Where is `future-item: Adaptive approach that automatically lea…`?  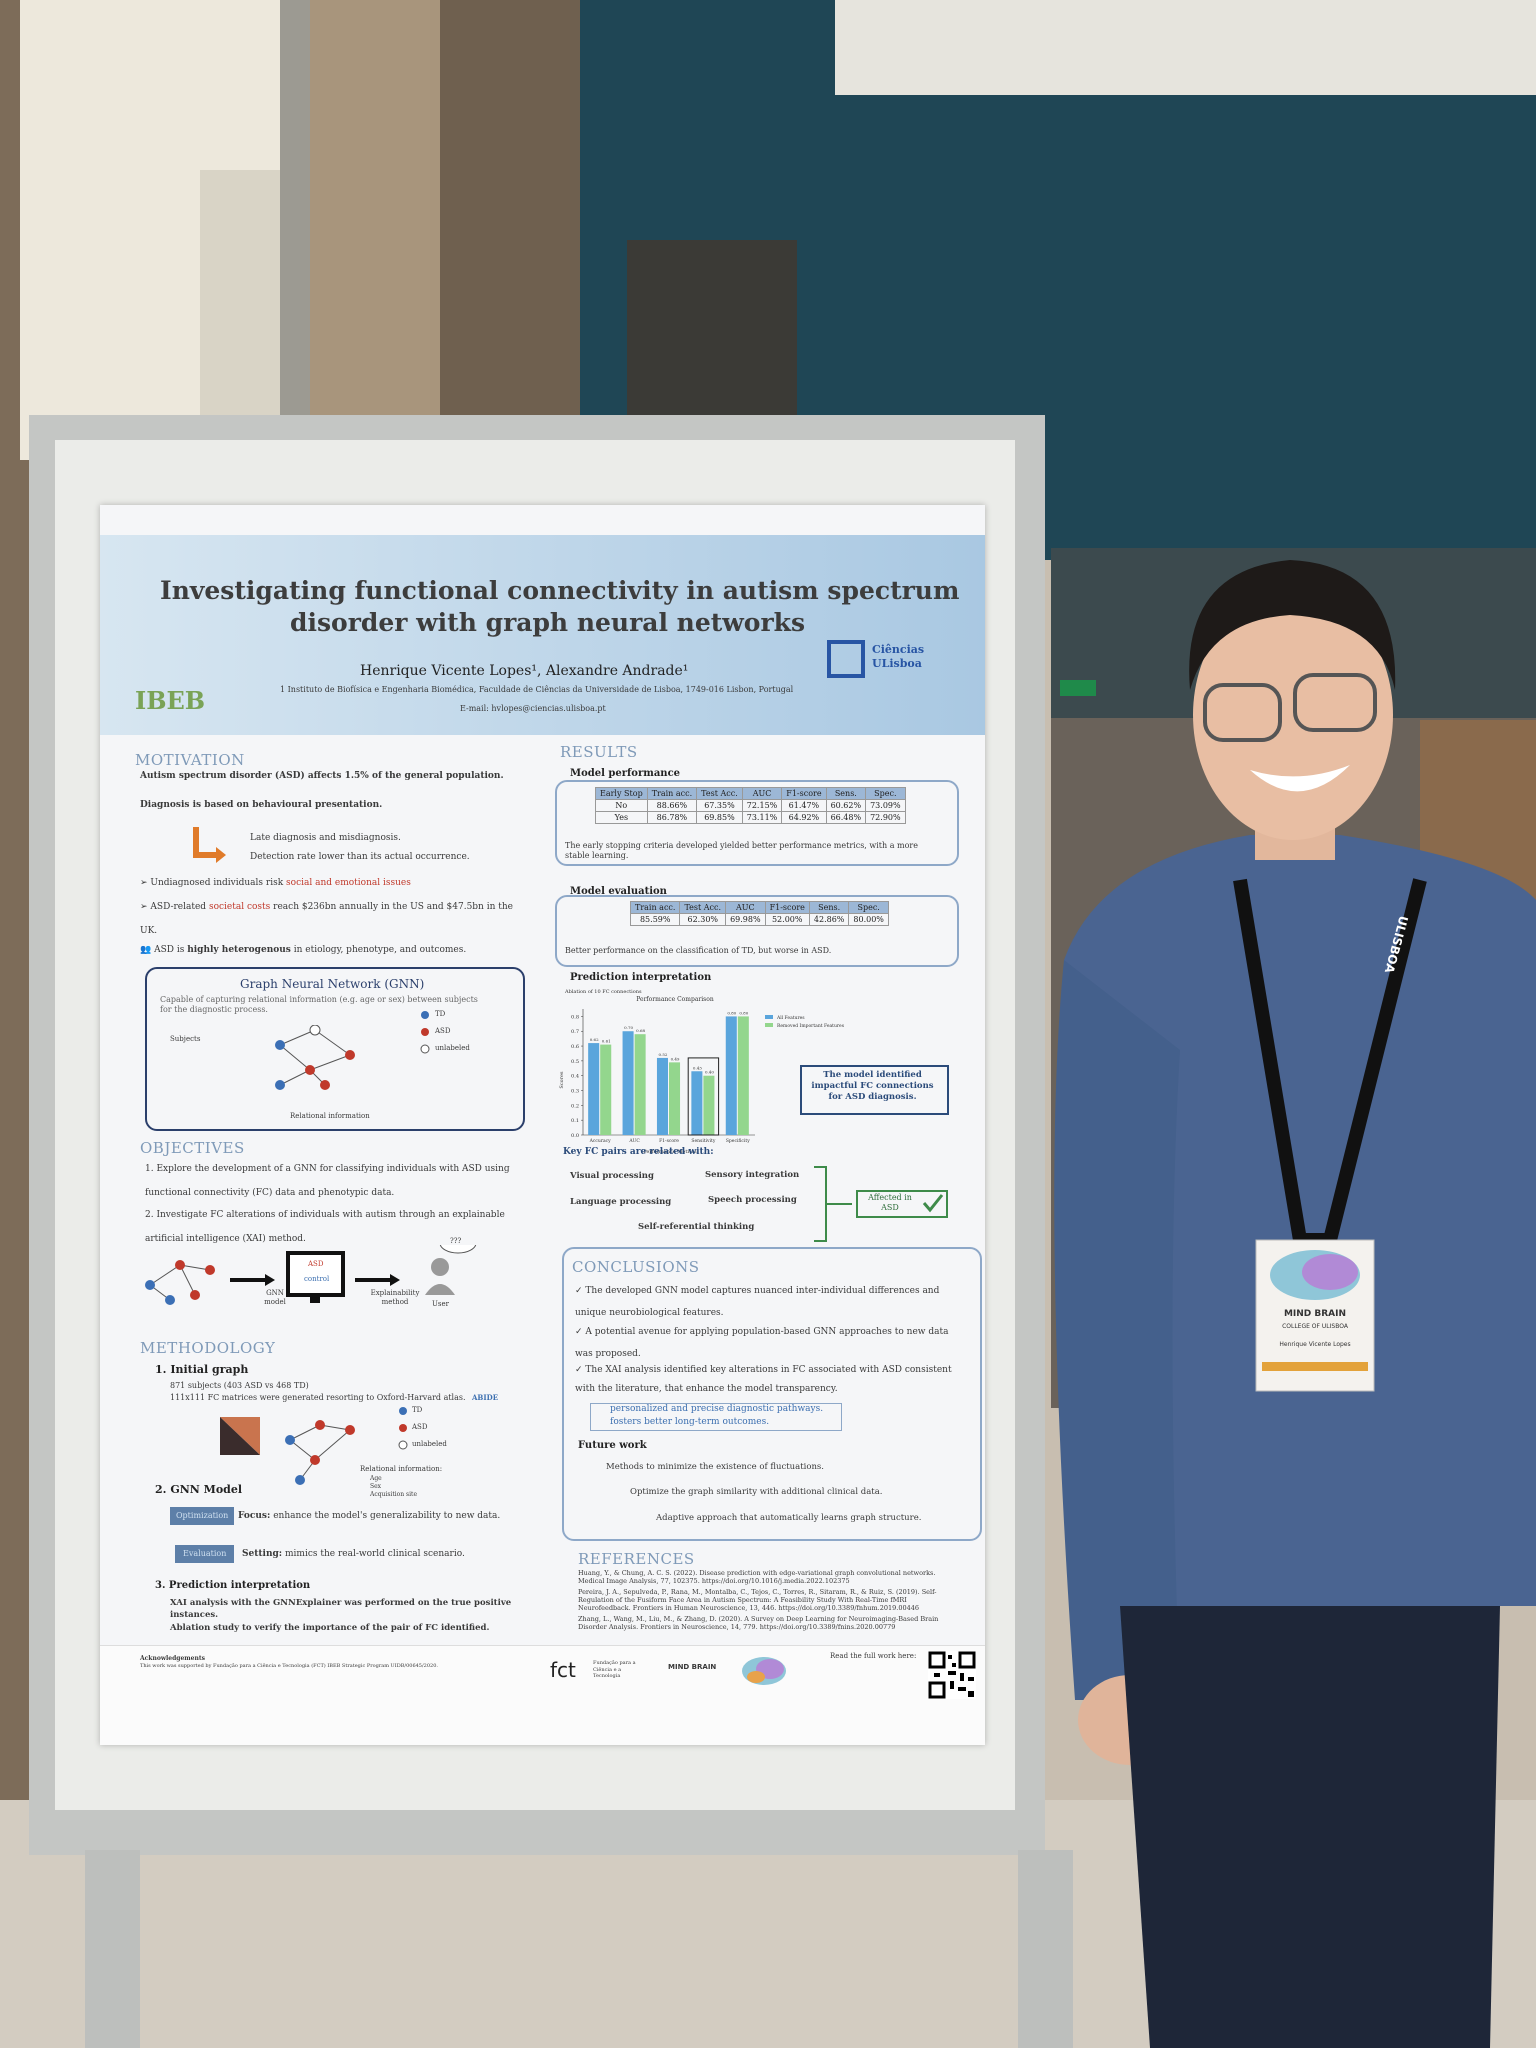
future-item: Adaptive approach that automatically lea… is located at coordinates (789, 1518).